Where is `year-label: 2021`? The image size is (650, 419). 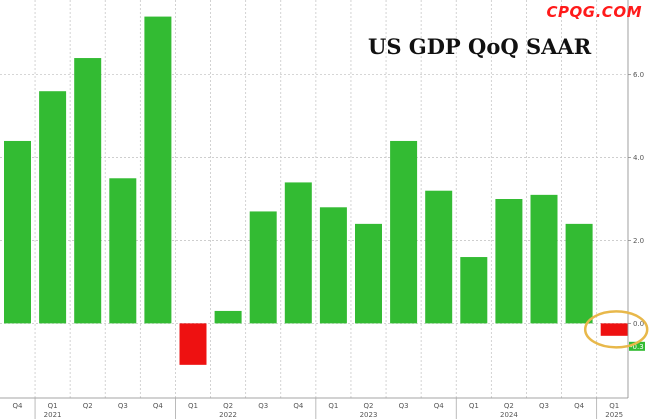
year-label: 2021 is located at coordinates (53, 415).